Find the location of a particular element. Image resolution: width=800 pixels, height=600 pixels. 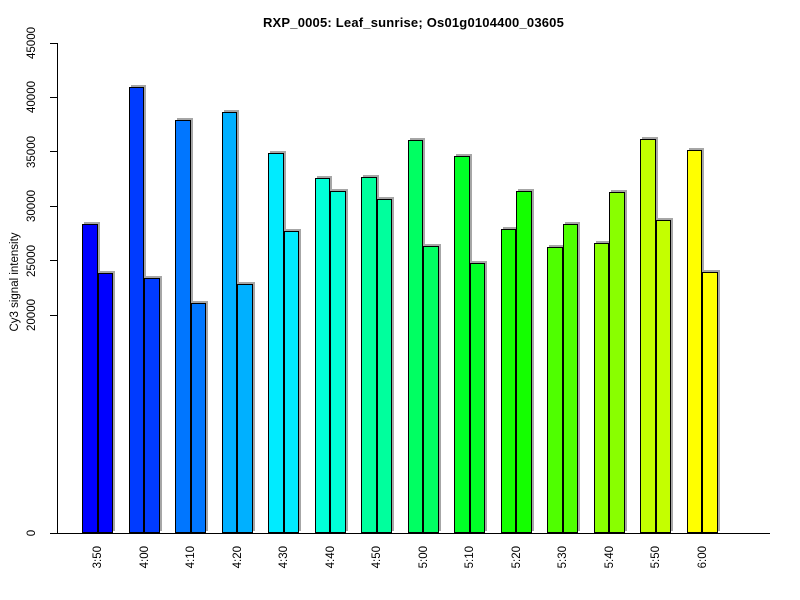

bar-5:30-right-bar is located at coordinates (570, 378).